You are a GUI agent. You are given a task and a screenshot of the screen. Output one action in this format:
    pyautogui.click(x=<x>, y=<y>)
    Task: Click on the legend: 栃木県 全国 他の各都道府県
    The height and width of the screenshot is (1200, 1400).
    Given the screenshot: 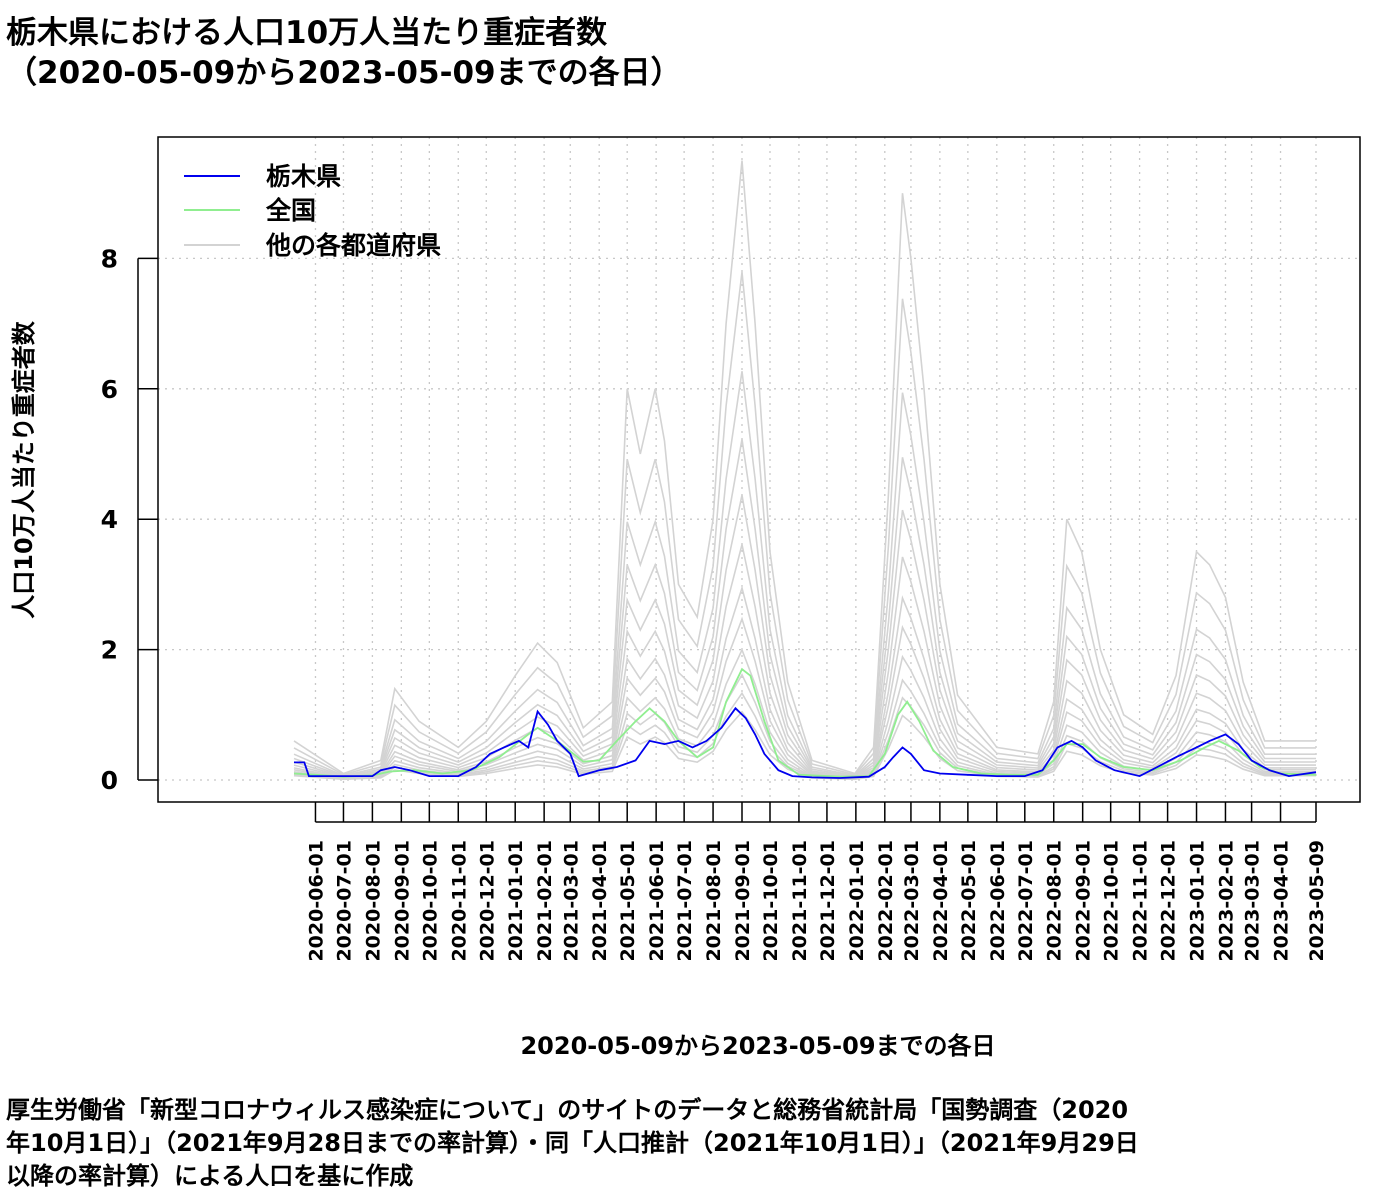 What is the action you would take?
    pyautogui.click(x=312, y=211)
    